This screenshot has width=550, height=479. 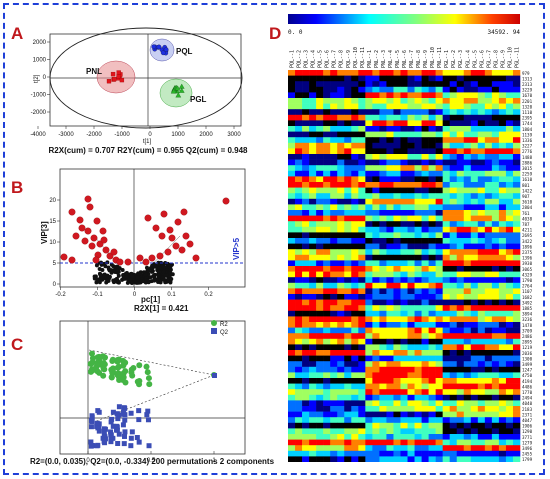 I want to click on pgl-sample-point, so click(x=178, y=95).